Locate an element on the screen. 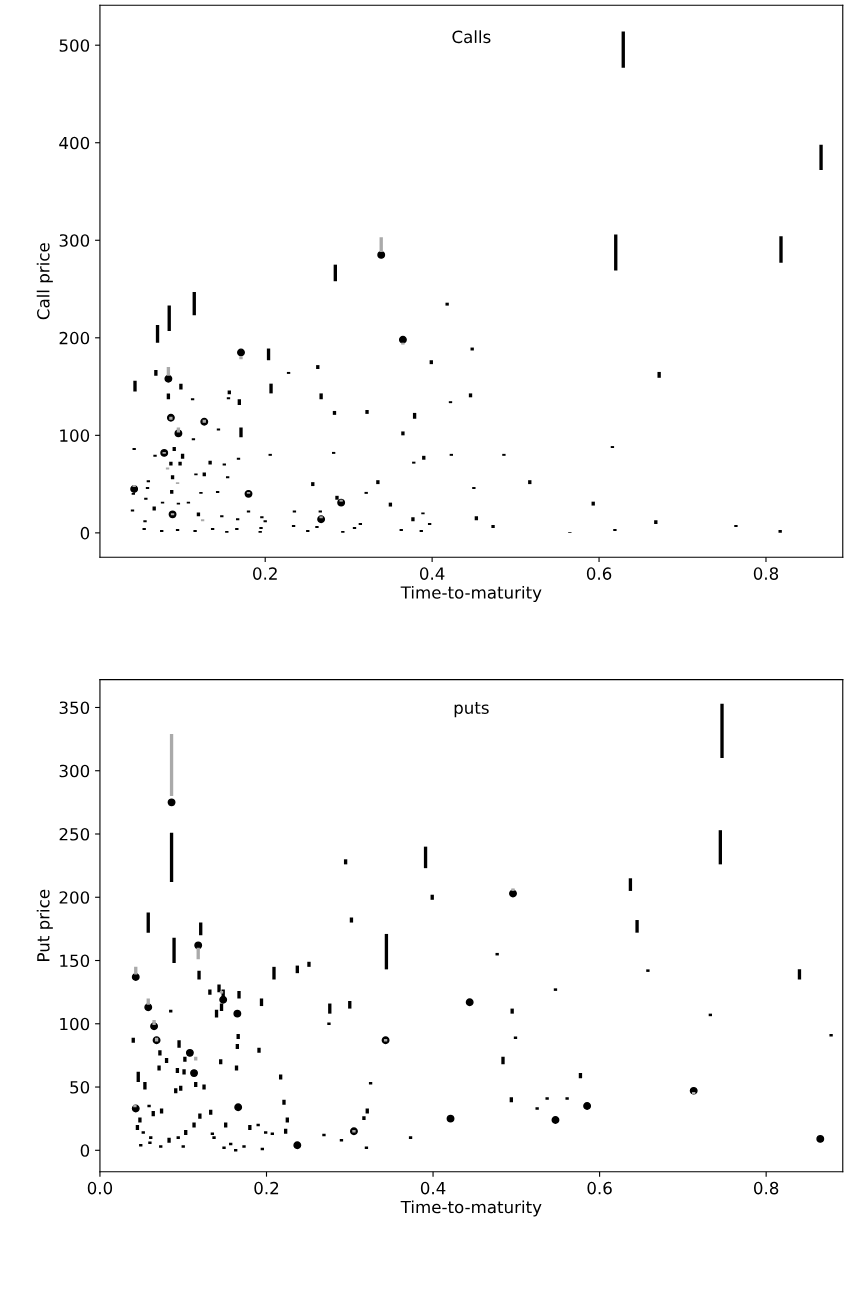  y-tick-label: 150 is located at coordinates (75, 961).